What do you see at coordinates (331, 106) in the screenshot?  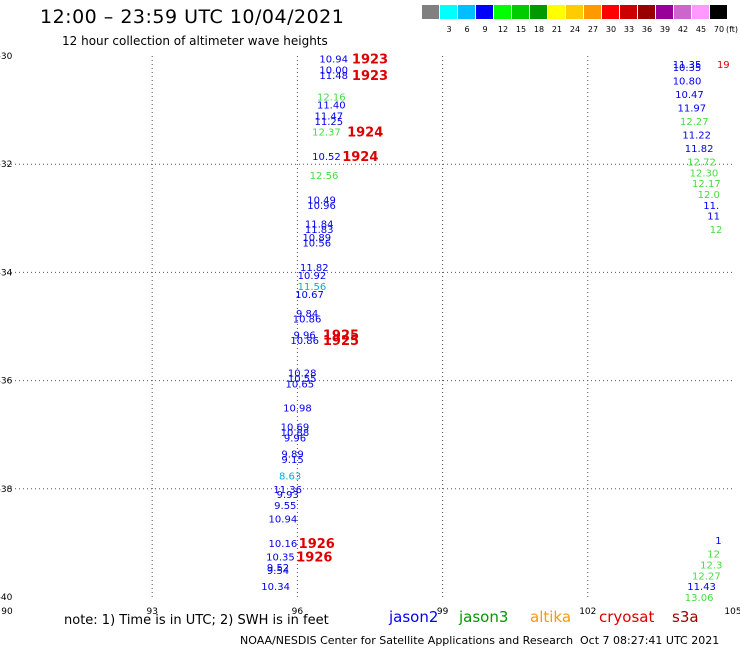 I see `wave-height-label: 11.40` at bounding box center [331, 106].